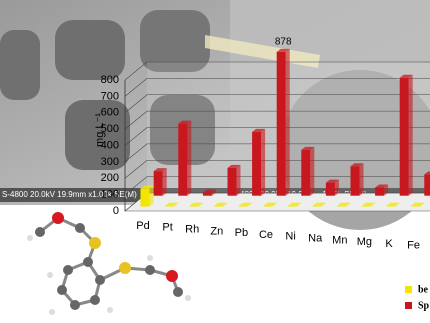  What do you see at coordinates (116, 211) in the screenshot?
I see `y-tick-label: 0` at bounding box center [116, 211].